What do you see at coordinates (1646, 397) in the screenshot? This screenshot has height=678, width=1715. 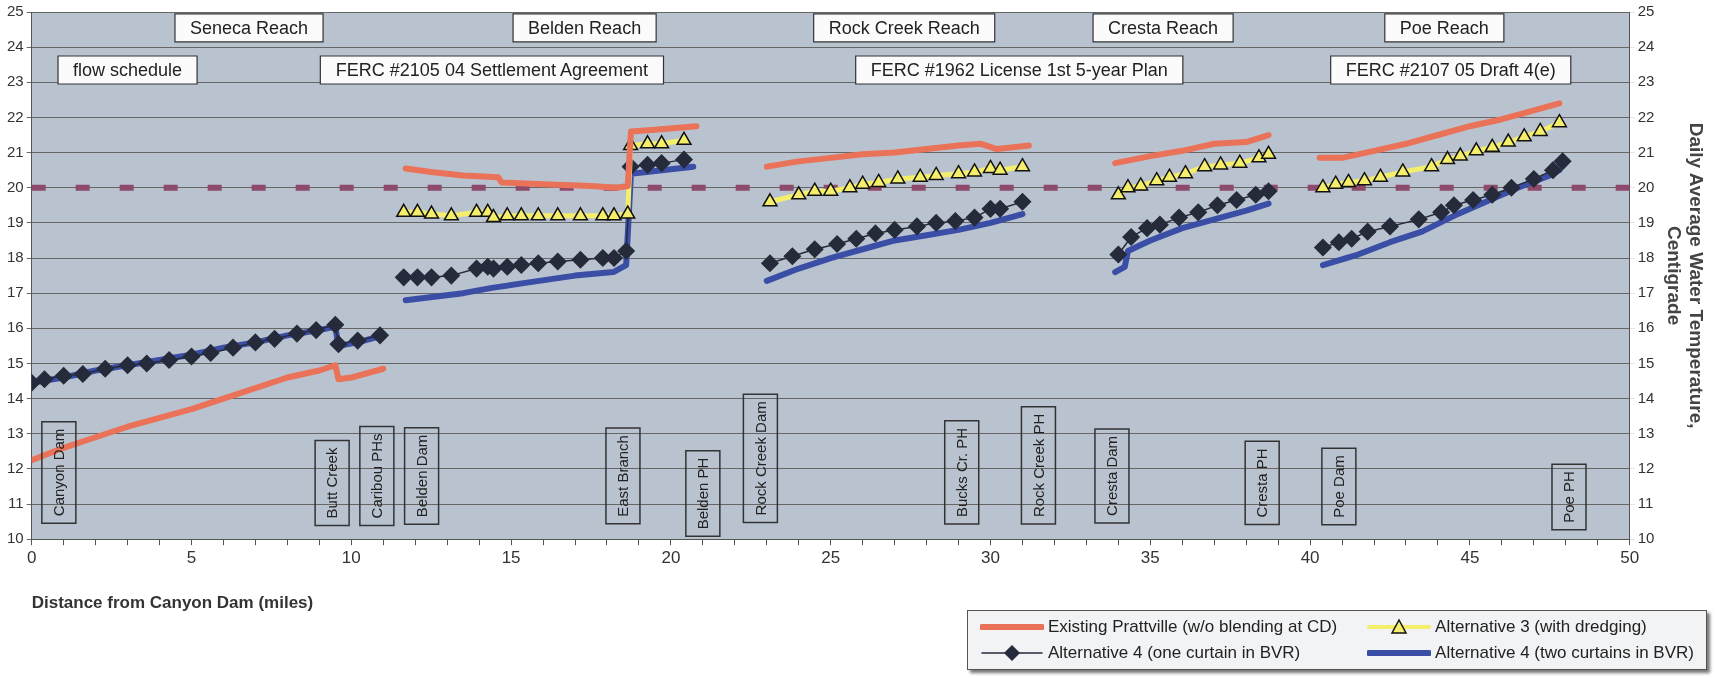 I see `y2-tick-label: 14` at bounding box center [1646, 397].